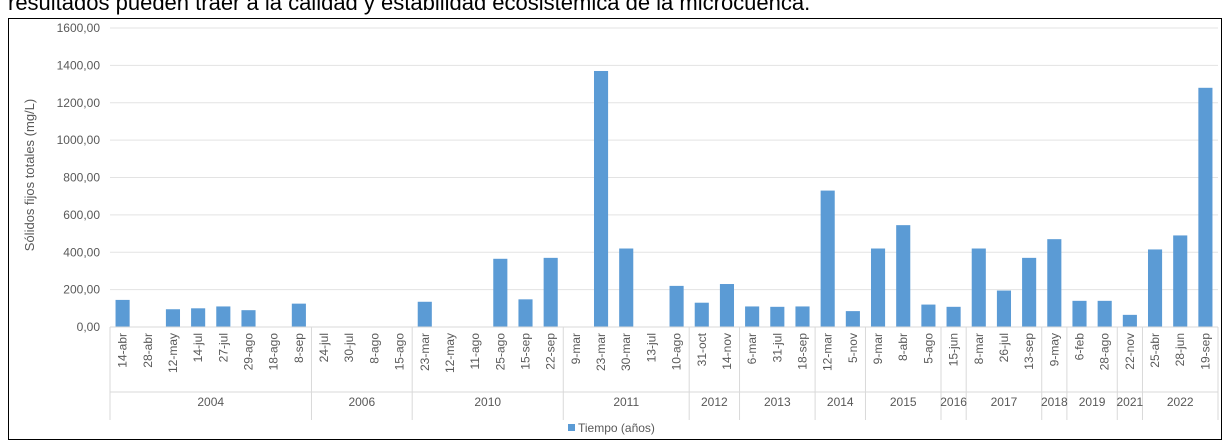 The image size is (1227, 445). What do you see at coordinates (1130, 351) in the screenshot?
I see `x-tick-label: 22-nov` at bounding box center [1130, 351].